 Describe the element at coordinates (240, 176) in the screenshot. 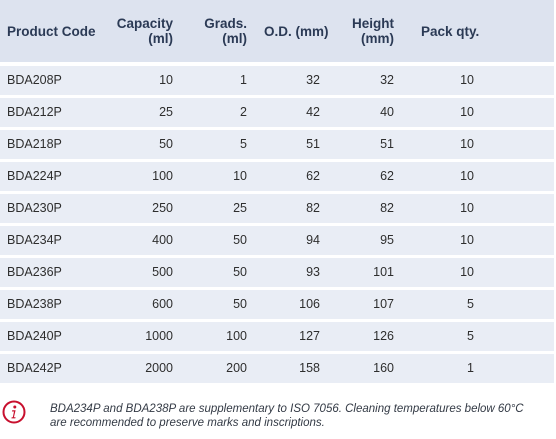

I see `grads-cell: 10` at that location.